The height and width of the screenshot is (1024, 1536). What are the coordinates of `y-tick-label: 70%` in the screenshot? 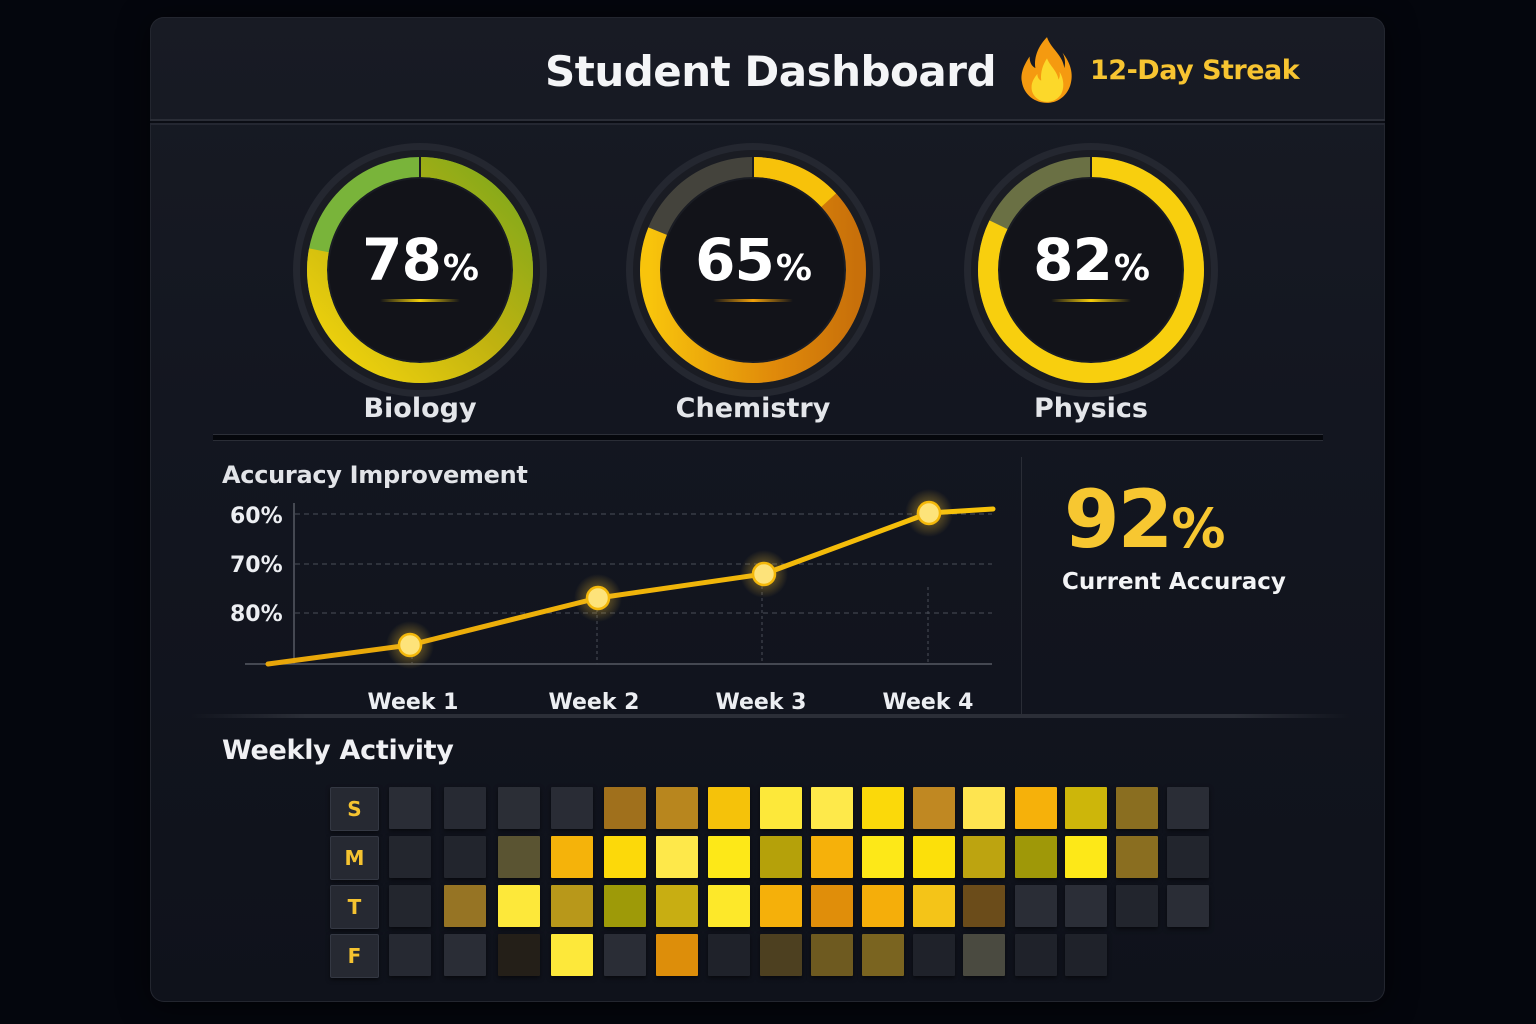 It's located at (256, 565).